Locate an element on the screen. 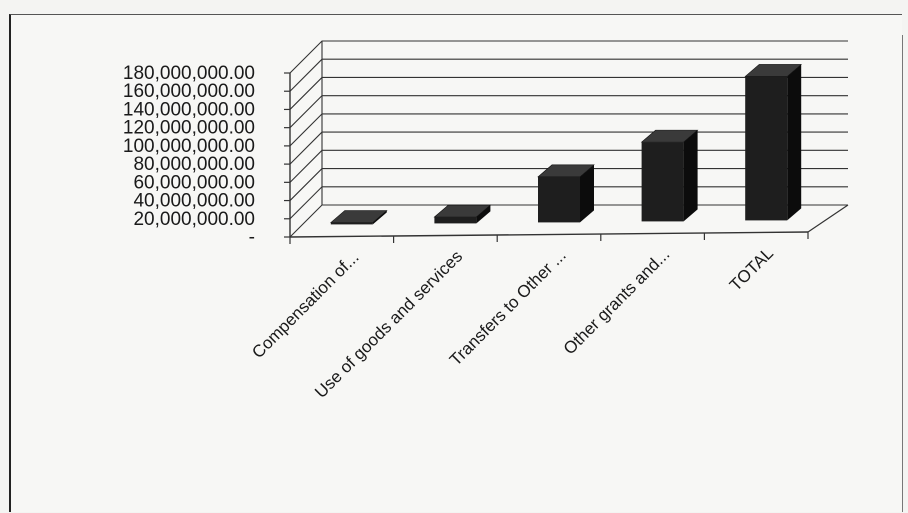 The image size is (908, 513). y-tick-label: 180,000,000.00 is located at coordinates (189, 73).